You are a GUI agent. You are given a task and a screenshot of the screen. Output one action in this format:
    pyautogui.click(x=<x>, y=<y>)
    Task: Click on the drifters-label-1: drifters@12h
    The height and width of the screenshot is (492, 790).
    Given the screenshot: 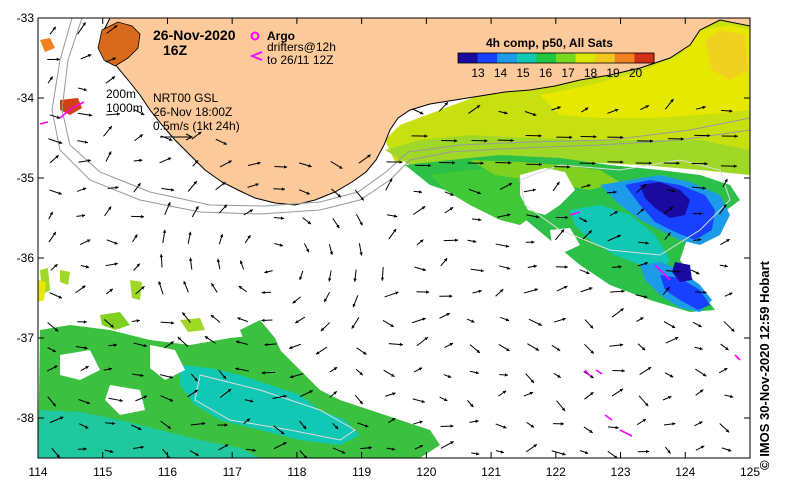 What is the action you would take?
    pyautogui.click(x=301, y=47)
    